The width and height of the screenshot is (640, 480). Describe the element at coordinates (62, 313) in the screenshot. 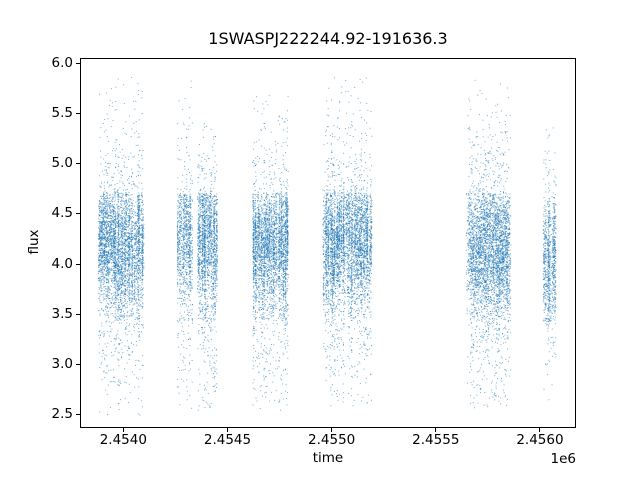

I see `y-tick-label: 3.5` at that location.